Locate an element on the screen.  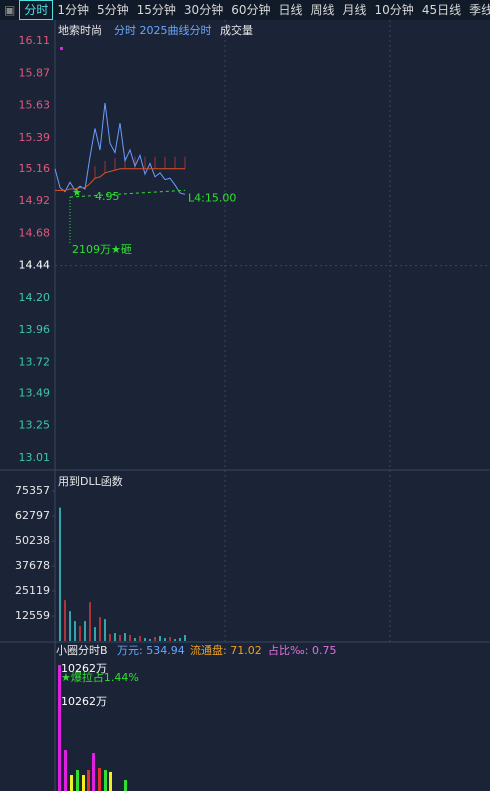
y-tick-label: 13.72 is located at coordinates (35, 361).